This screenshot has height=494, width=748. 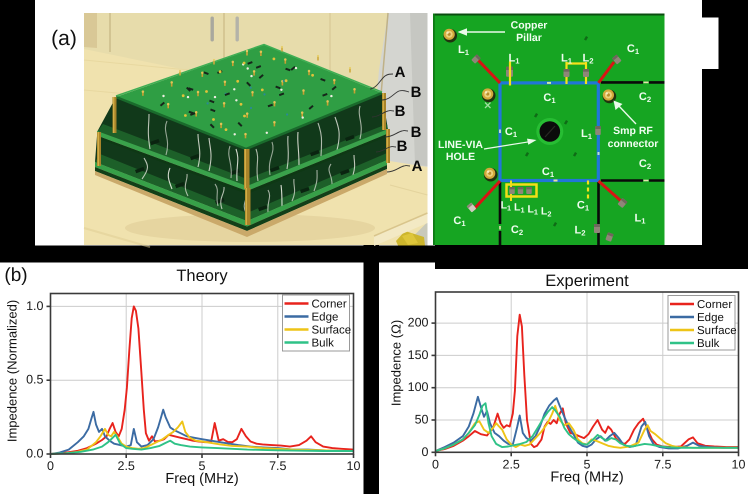 What do you see at coordinates (34, 306) in the screenshot?
I see `svg-text: 1.0` at bounding box center [34, 306].